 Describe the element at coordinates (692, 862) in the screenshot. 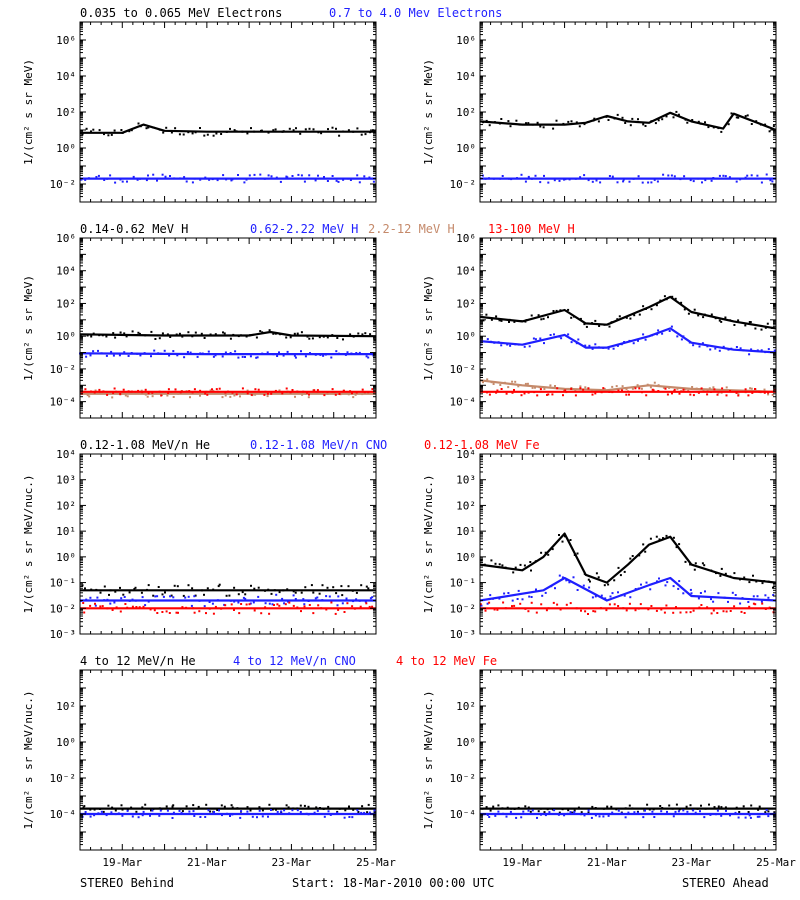

I see `xtick-label-7-2: 23-Mar` at that location.